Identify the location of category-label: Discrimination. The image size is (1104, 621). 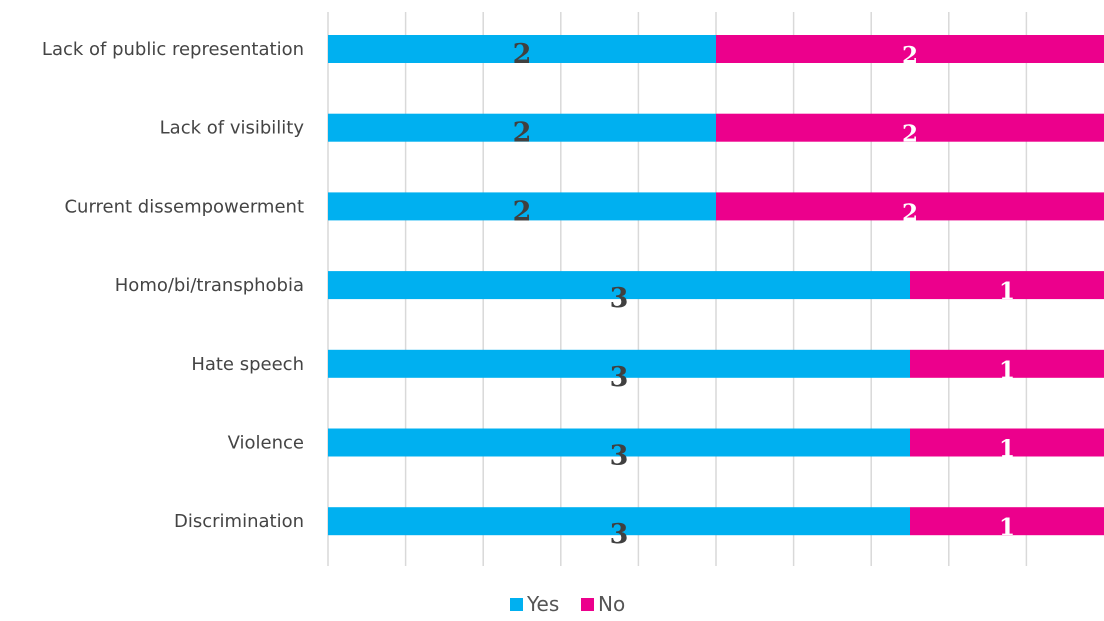
(239, 521).